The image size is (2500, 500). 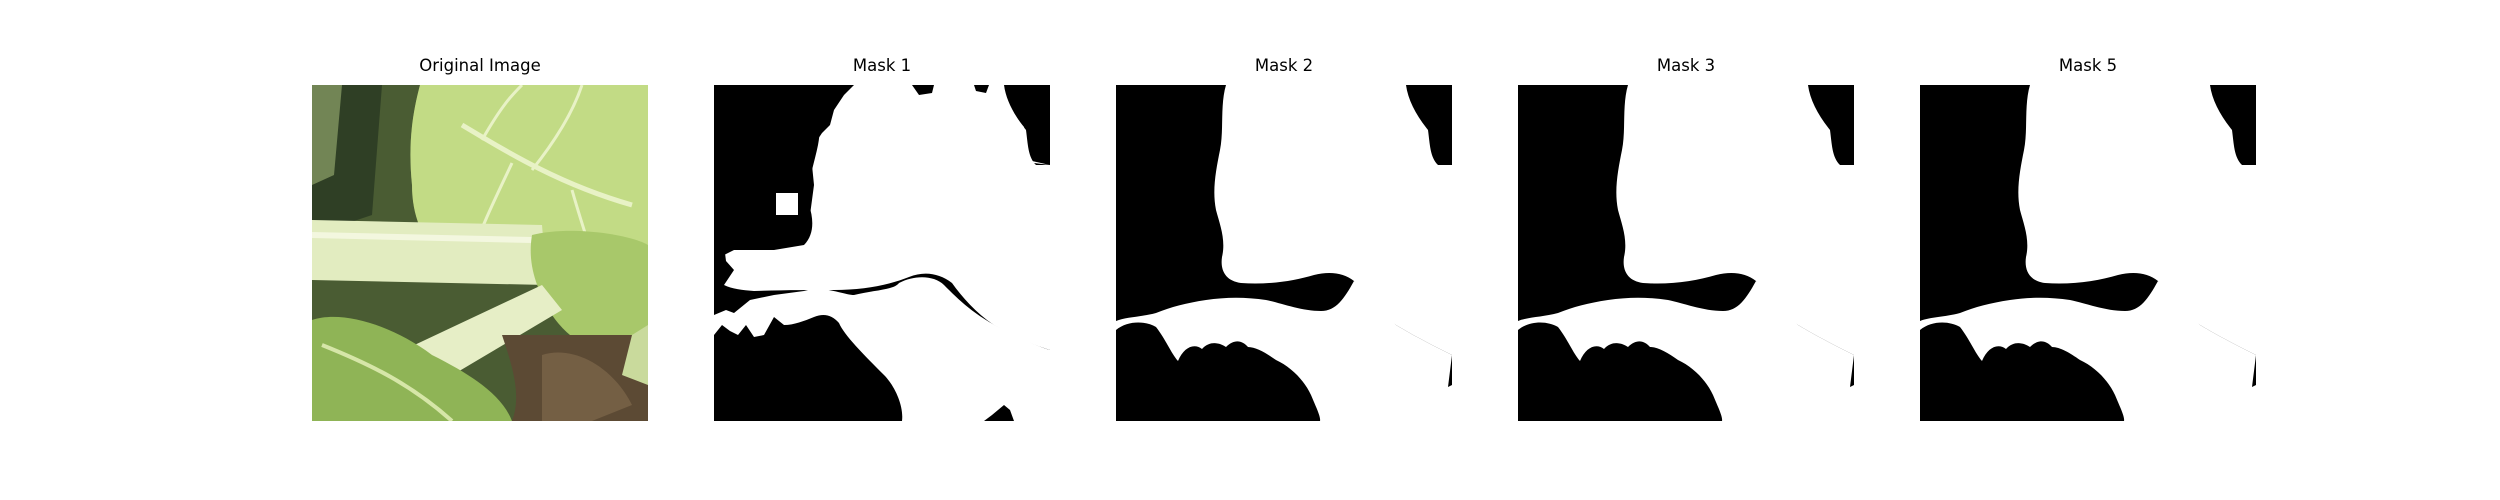 I want to click on panel-mask-3: Mask 3, so click(x=1686, y=237).